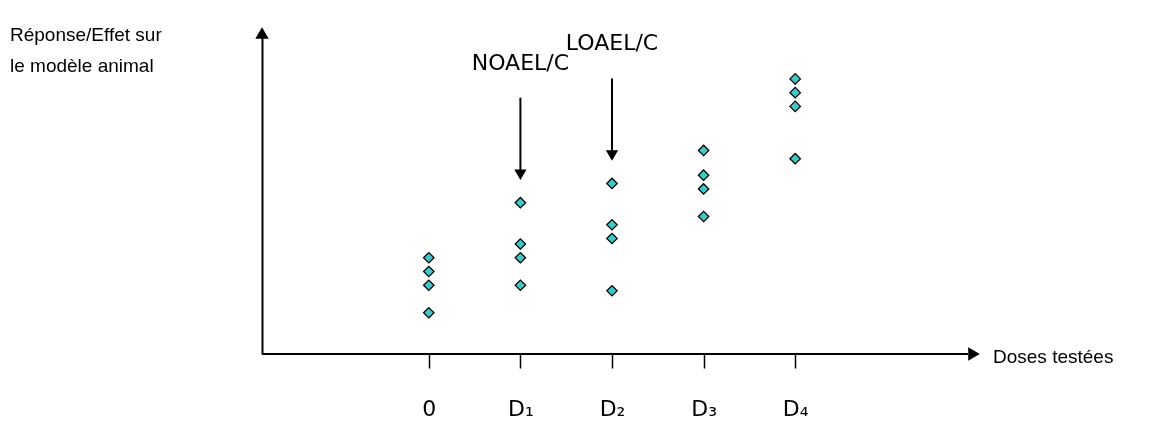 The height and width of the screenshot is (427, 1159). Describe the element at coordinates (612, 408) in the screenshot. I see `x-tick-label: D₂` at that location.